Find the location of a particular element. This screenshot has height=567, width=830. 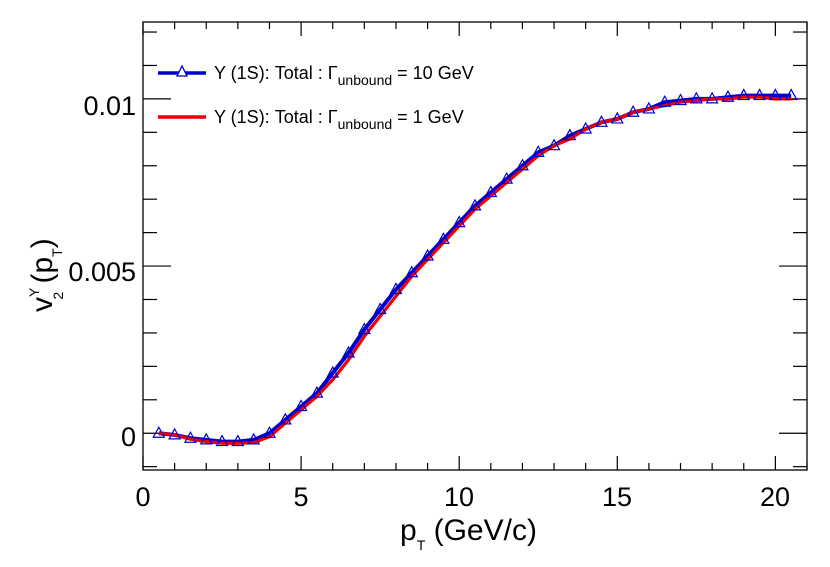

y-tick-label-0: 0 is located at coordinates (128, 437).